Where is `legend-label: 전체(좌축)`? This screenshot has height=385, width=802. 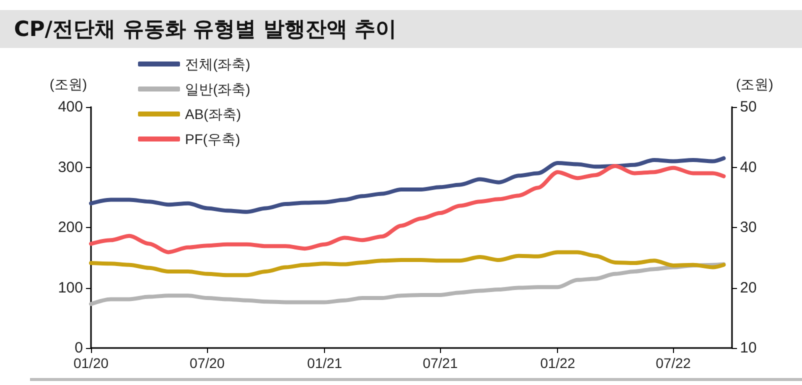
legend-label: 전체(좌축) is located at coordinates (217, 64).